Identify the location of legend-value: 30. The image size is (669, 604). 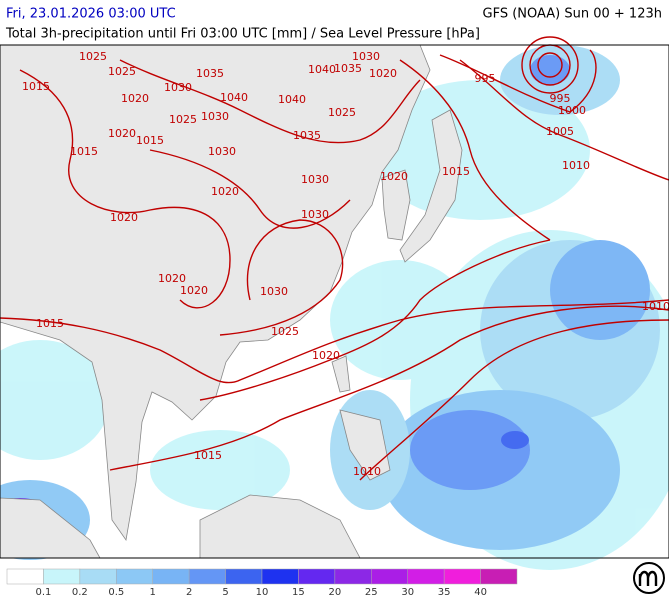
(407, 592).